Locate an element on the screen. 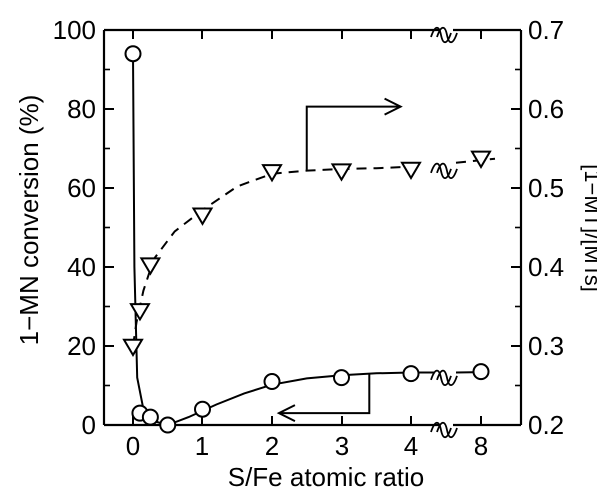 Image resolution: width=597 pixels, height=497 pixels. x-tick-label: 1 is located at coordinates (202, 446).